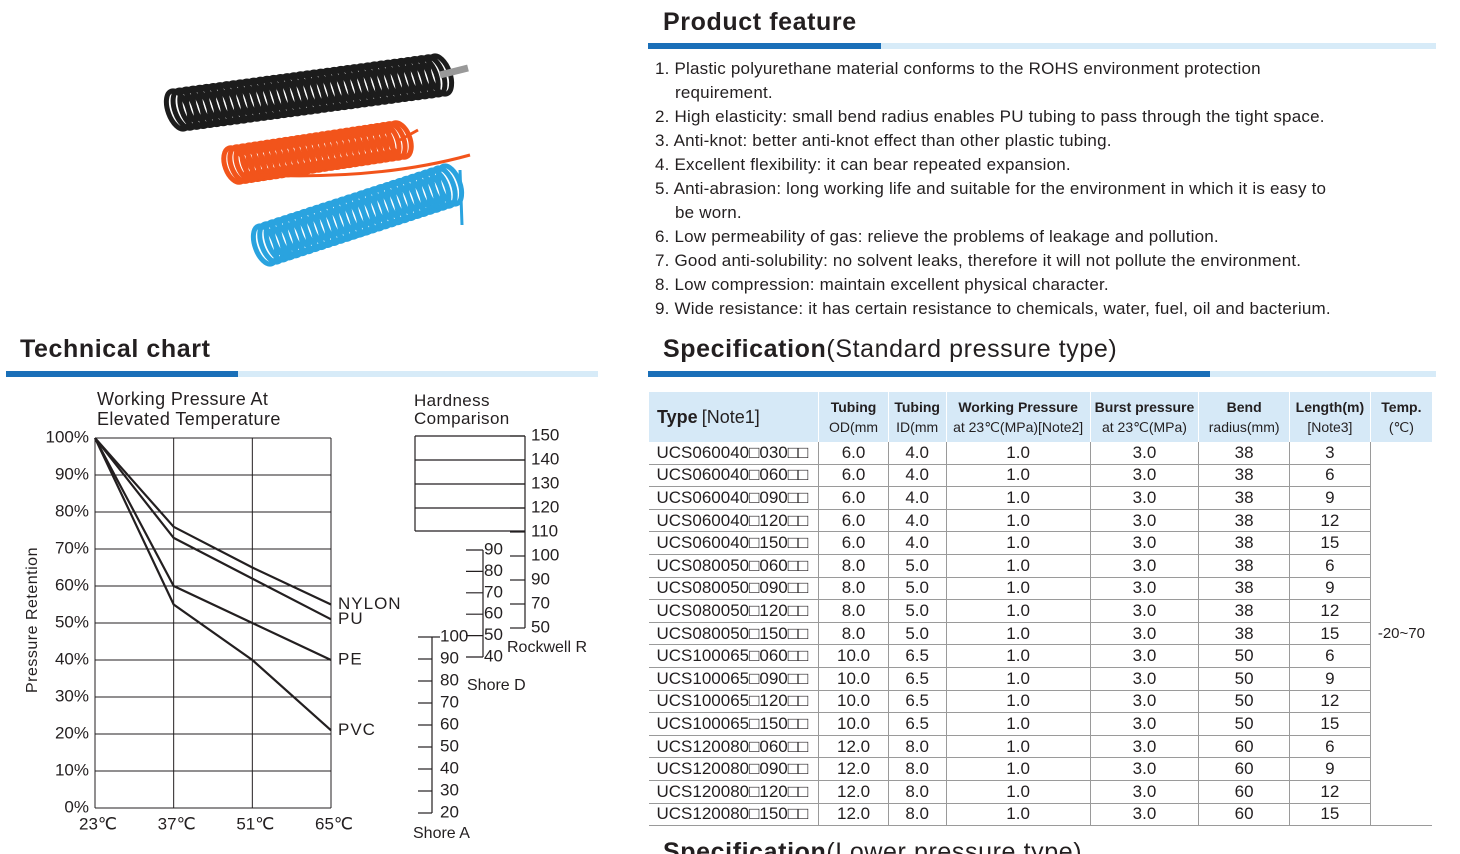 Image resolution: width=1460 pixels, height=854 pixels. Describe the element at coordinates (733, 476) in the screenshot. I see `table-cell: UCS060040□060□□` at that location.